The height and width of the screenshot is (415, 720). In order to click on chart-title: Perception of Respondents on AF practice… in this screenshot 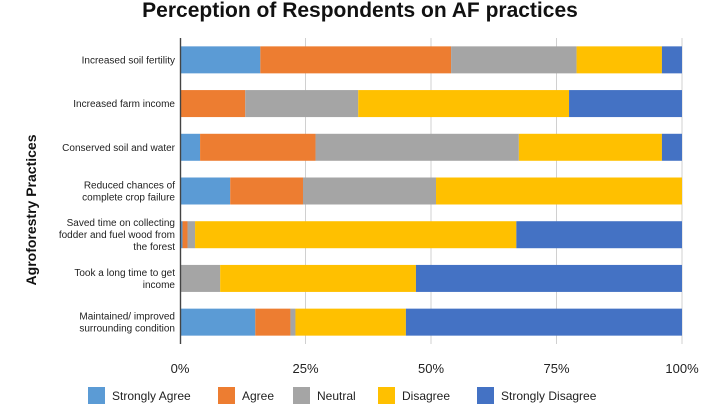, I will do `click(360, 11)`.